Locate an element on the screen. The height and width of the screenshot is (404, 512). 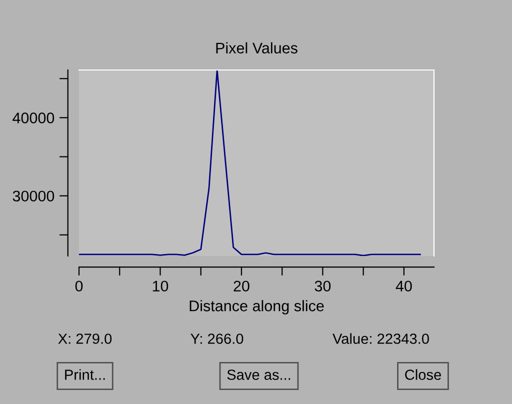
text: Close is located at coordinates (423, 374).